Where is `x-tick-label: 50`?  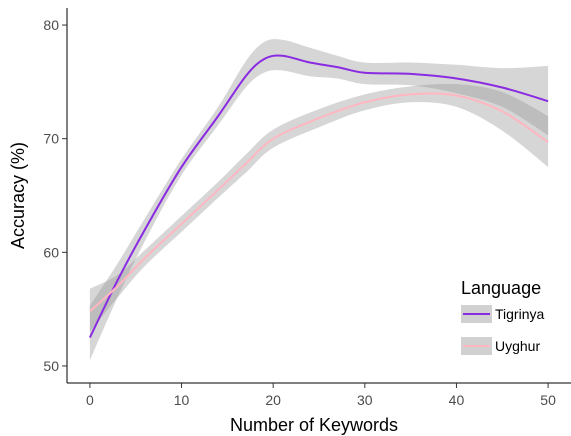
x-tick-label: 50 is located at coordinates (548, 400).